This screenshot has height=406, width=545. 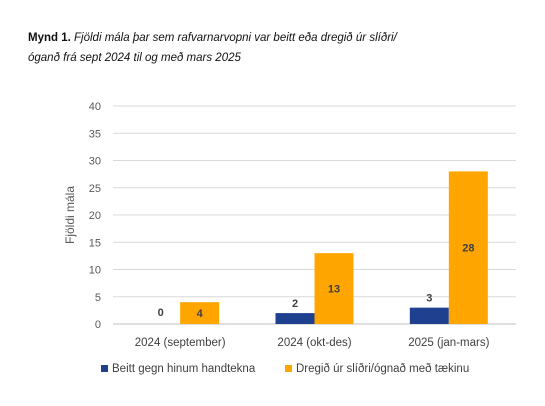 What do you see at coordinates (429, 299) in the screenshot?
I see `data-label: 3` at bounding box center [429, 299].